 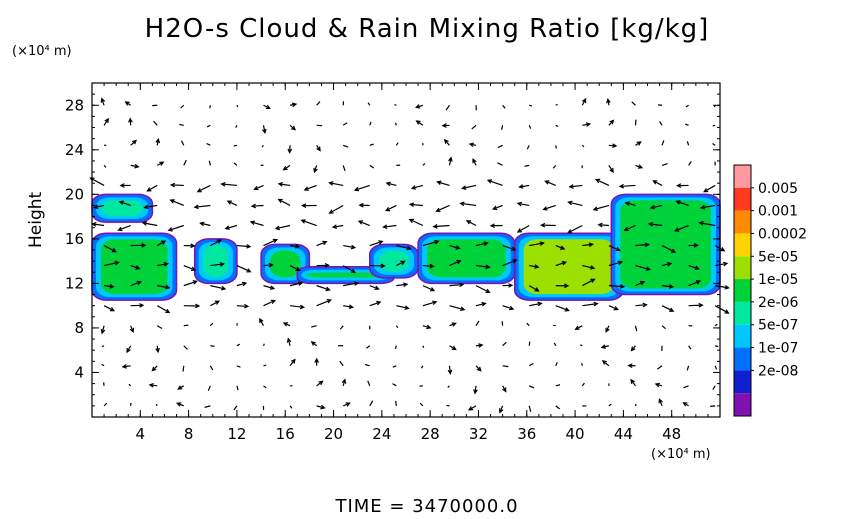 I want to click on y-tick-label: 20, so click(x=74, y=194).